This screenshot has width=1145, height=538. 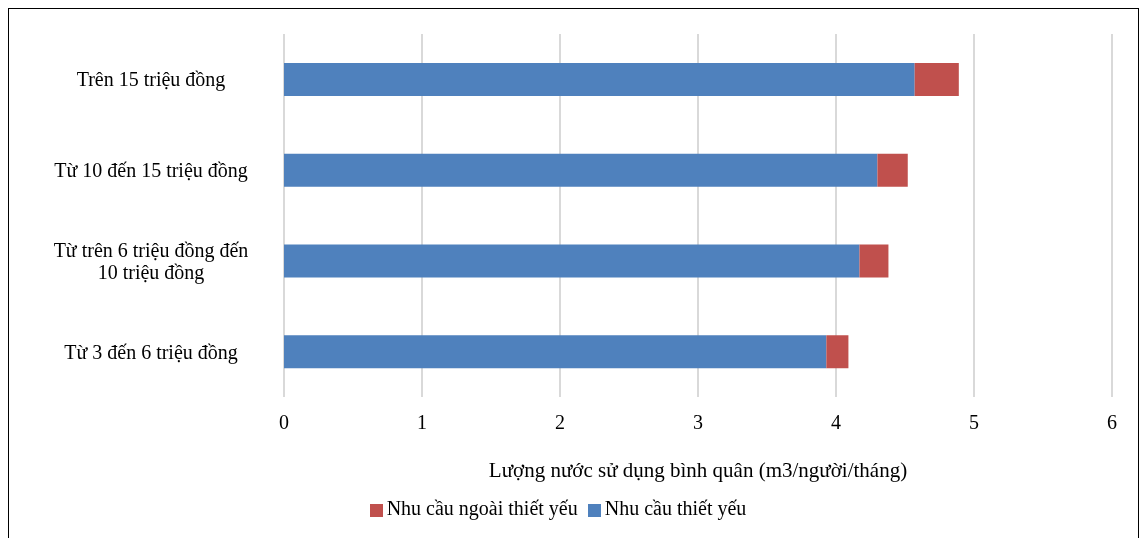 What do you see at coordinates (974, 422) in the screenshot?
I see `x-tick-label: 5` at bounding box center [974, 422].